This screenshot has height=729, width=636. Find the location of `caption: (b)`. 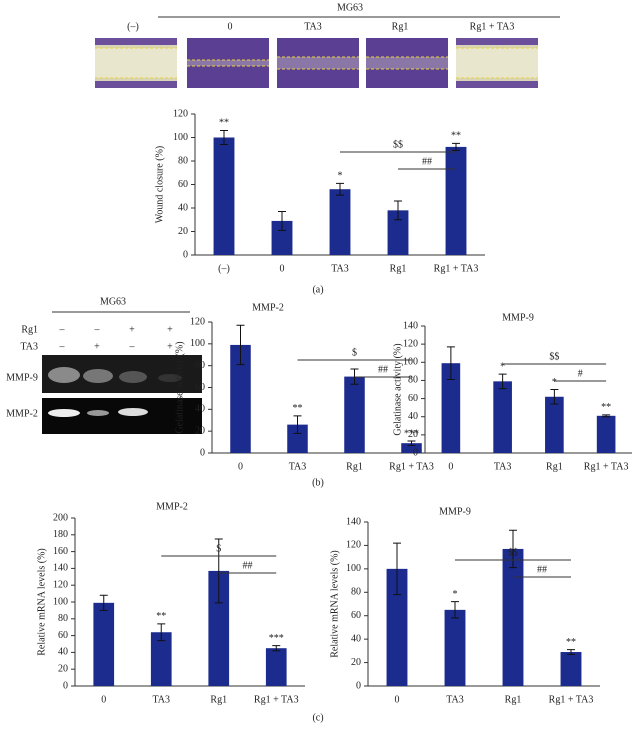

caption: (b) is located at coordinates (318, 482).